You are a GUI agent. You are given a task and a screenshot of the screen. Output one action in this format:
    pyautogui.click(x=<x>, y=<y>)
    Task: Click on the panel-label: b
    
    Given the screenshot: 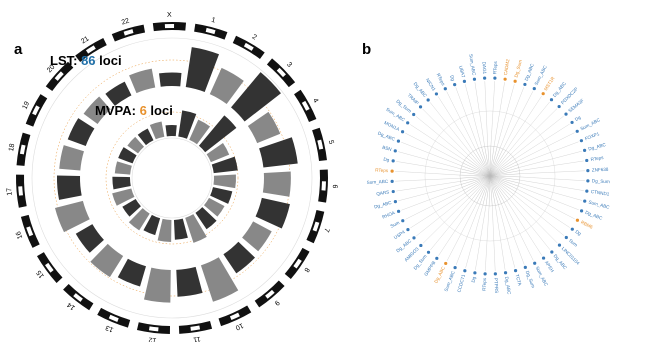 What is the action you would take?
    pyautogui.click(x=366, y=49)
    